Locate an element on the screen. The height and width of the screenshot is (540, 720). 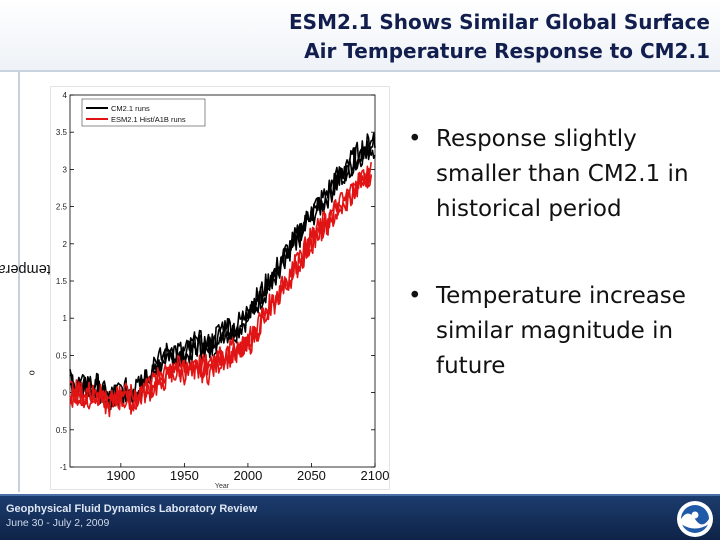
y-tick-label: -1 is located at coordinates (64, 467).